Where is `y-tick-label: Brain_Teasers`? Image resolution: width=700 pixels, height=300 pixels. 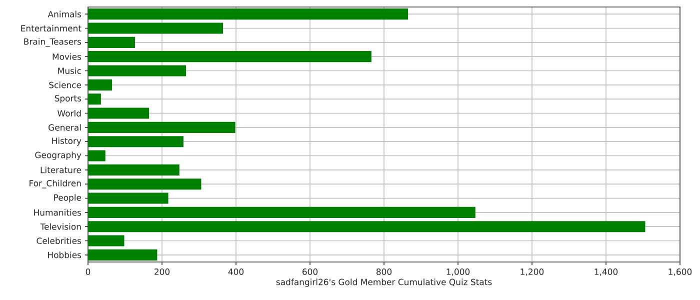
y-tick-label: Brain_Teasers is located at coordinates (53, 42).